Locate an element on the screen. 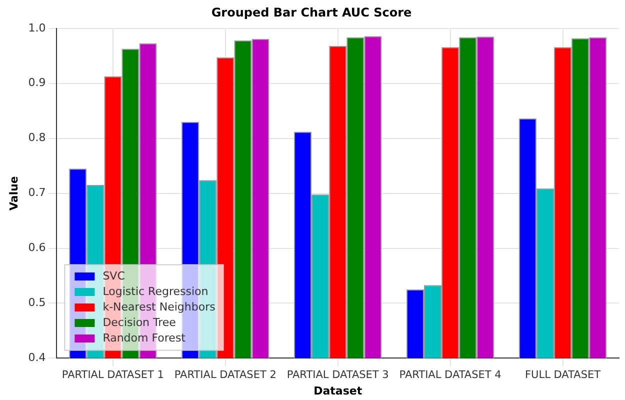  y-tick-label: 0.9 is located at coordinates (37, 83).